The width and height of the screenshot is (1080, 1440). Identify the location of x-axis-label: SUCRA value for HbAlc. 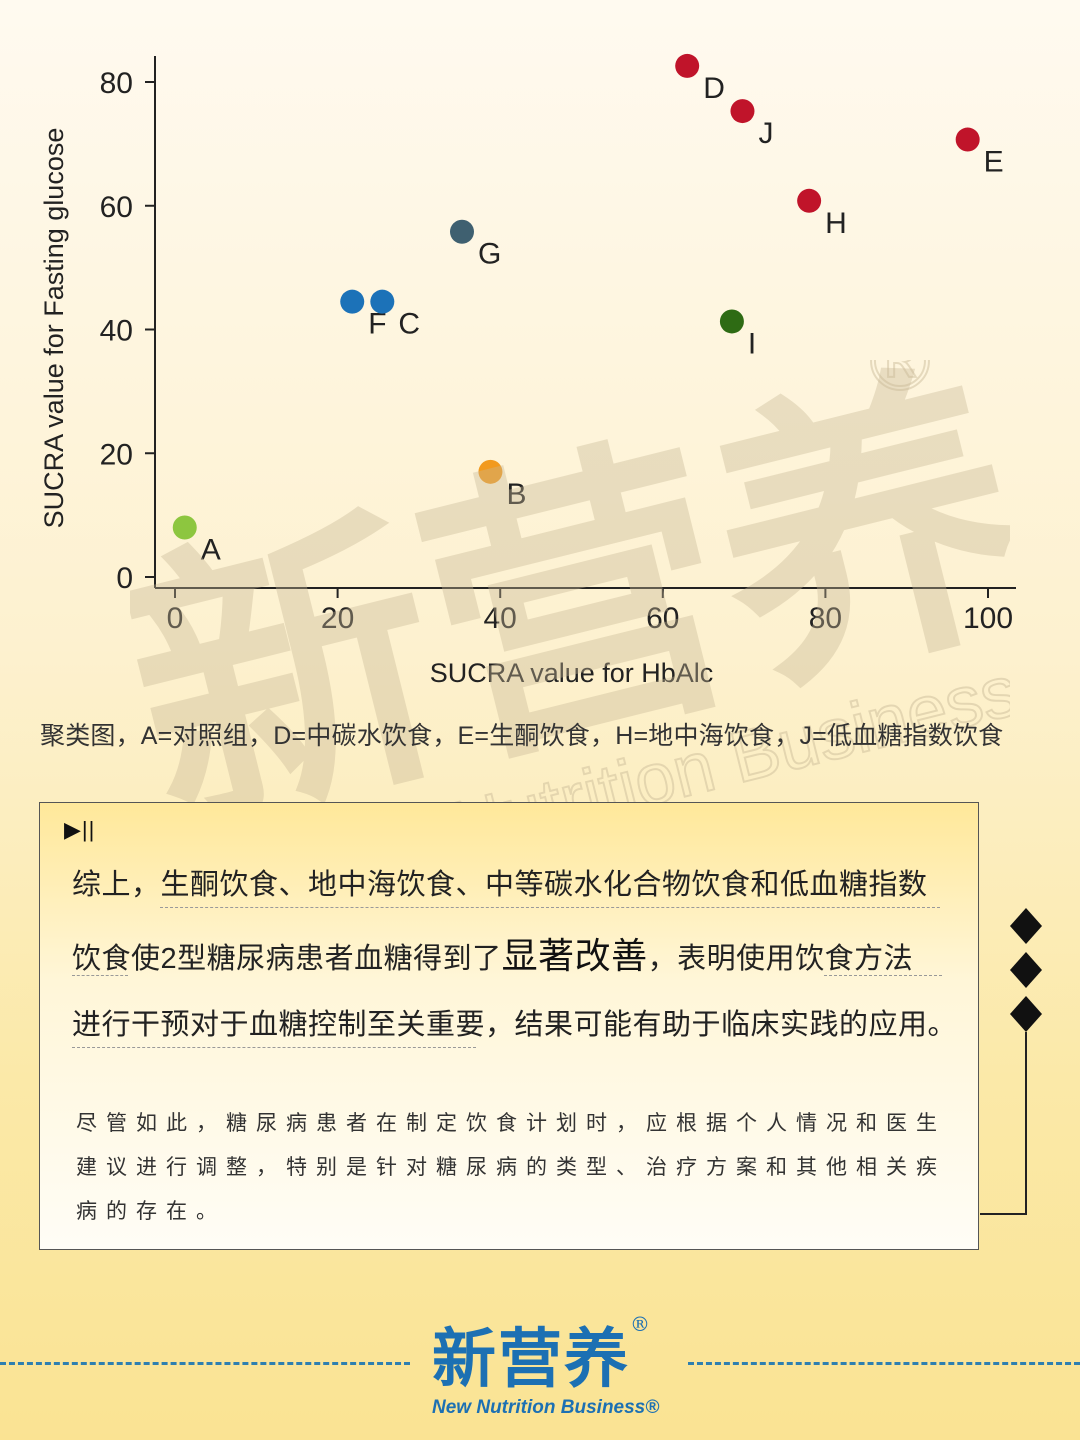
(572, 673).